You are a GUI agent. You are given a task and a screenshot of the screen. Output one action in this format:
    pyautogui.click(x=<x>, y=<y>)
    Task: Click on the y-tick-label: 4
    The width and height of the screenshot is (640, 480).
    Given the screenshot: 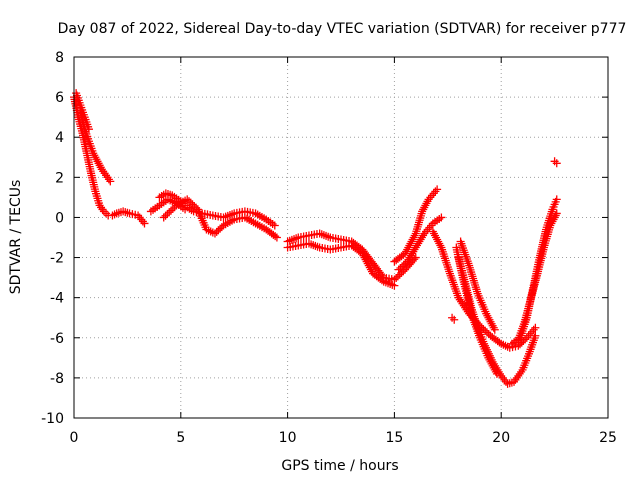 What is the action you would take?
    pyautogui.click(x=59, y=138)
    